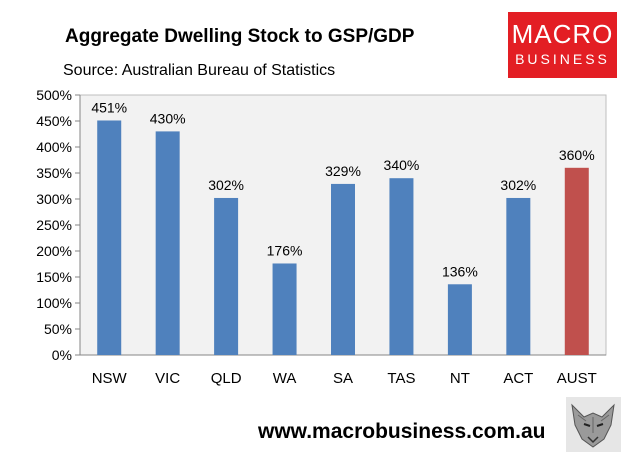 The width and height of the screenshot is (629, 466). I want to click on logo-line-1: MACRO, so click(562, 34).